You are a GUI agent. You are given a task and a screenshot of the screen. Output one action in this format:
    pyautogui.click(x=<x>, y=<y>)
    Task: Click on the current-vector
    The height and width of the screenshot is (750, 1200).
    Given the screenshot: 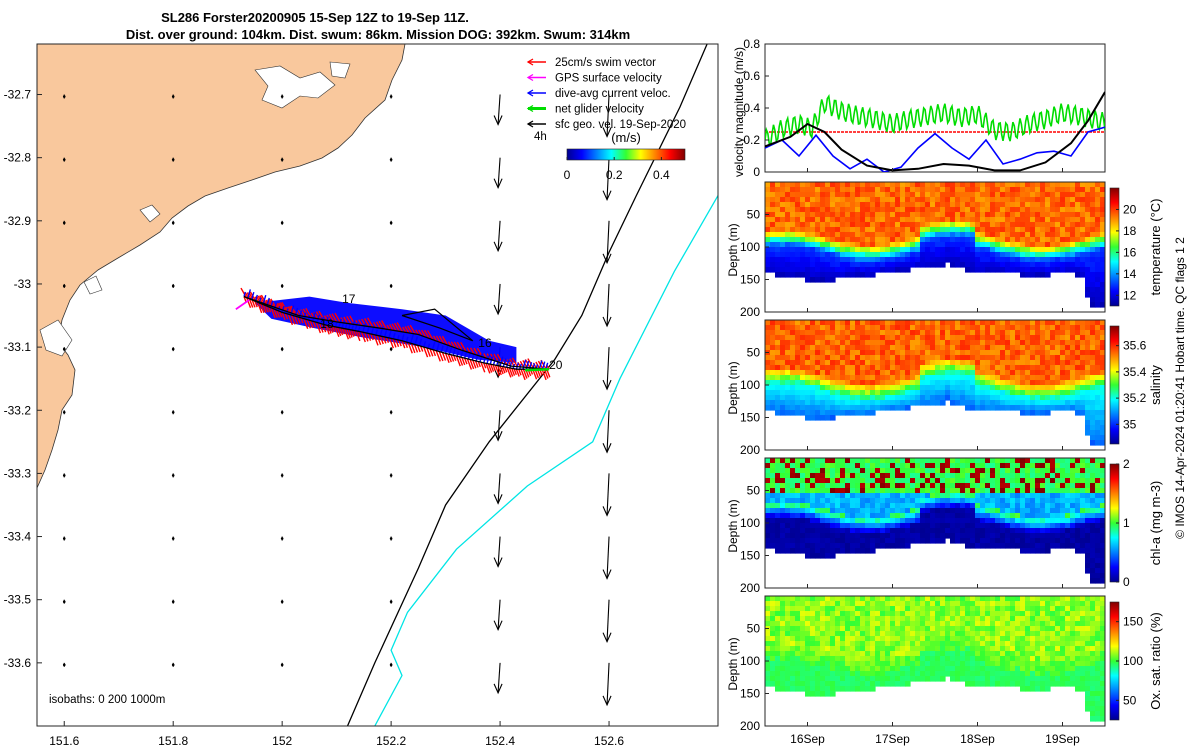 What is the action you would take?
    pyautogui.click(x=340, y=323)
    